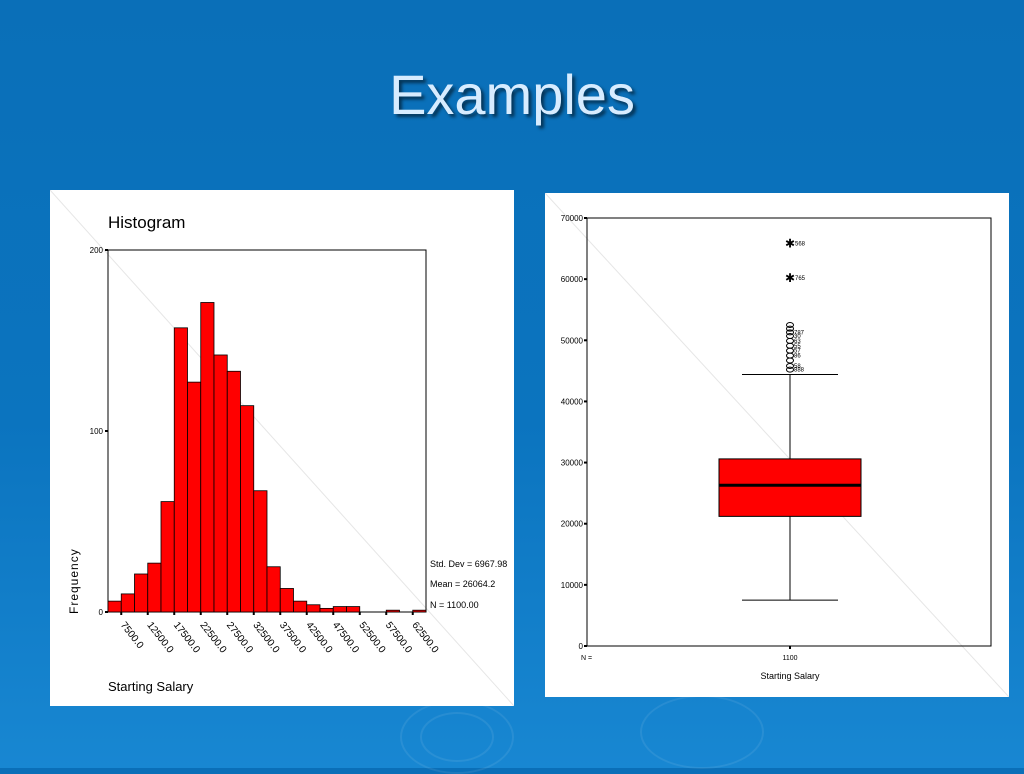 This screenshot has width=1024, height=774. What do you see at coordinates (159, 638) in the screenshot?
I see `x-tick-label: 12500.0` at bounding box center [159, 638].